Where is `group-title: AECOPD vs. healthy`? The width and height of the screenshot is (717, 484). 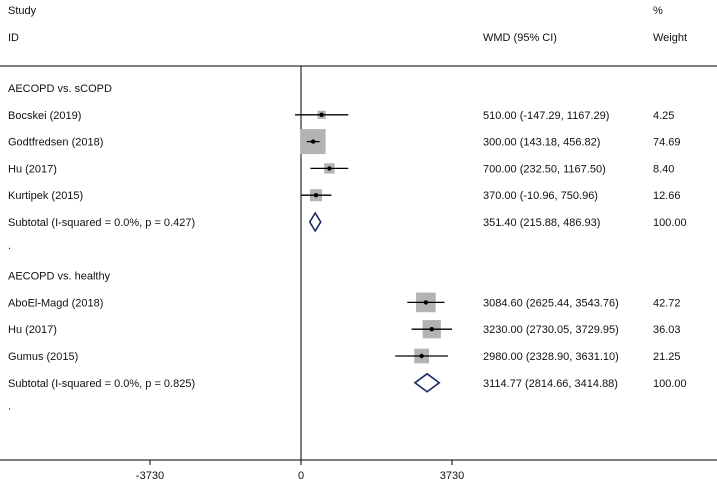
group-title: AECOPD vs. healthy is located at coordinates (59, 277).